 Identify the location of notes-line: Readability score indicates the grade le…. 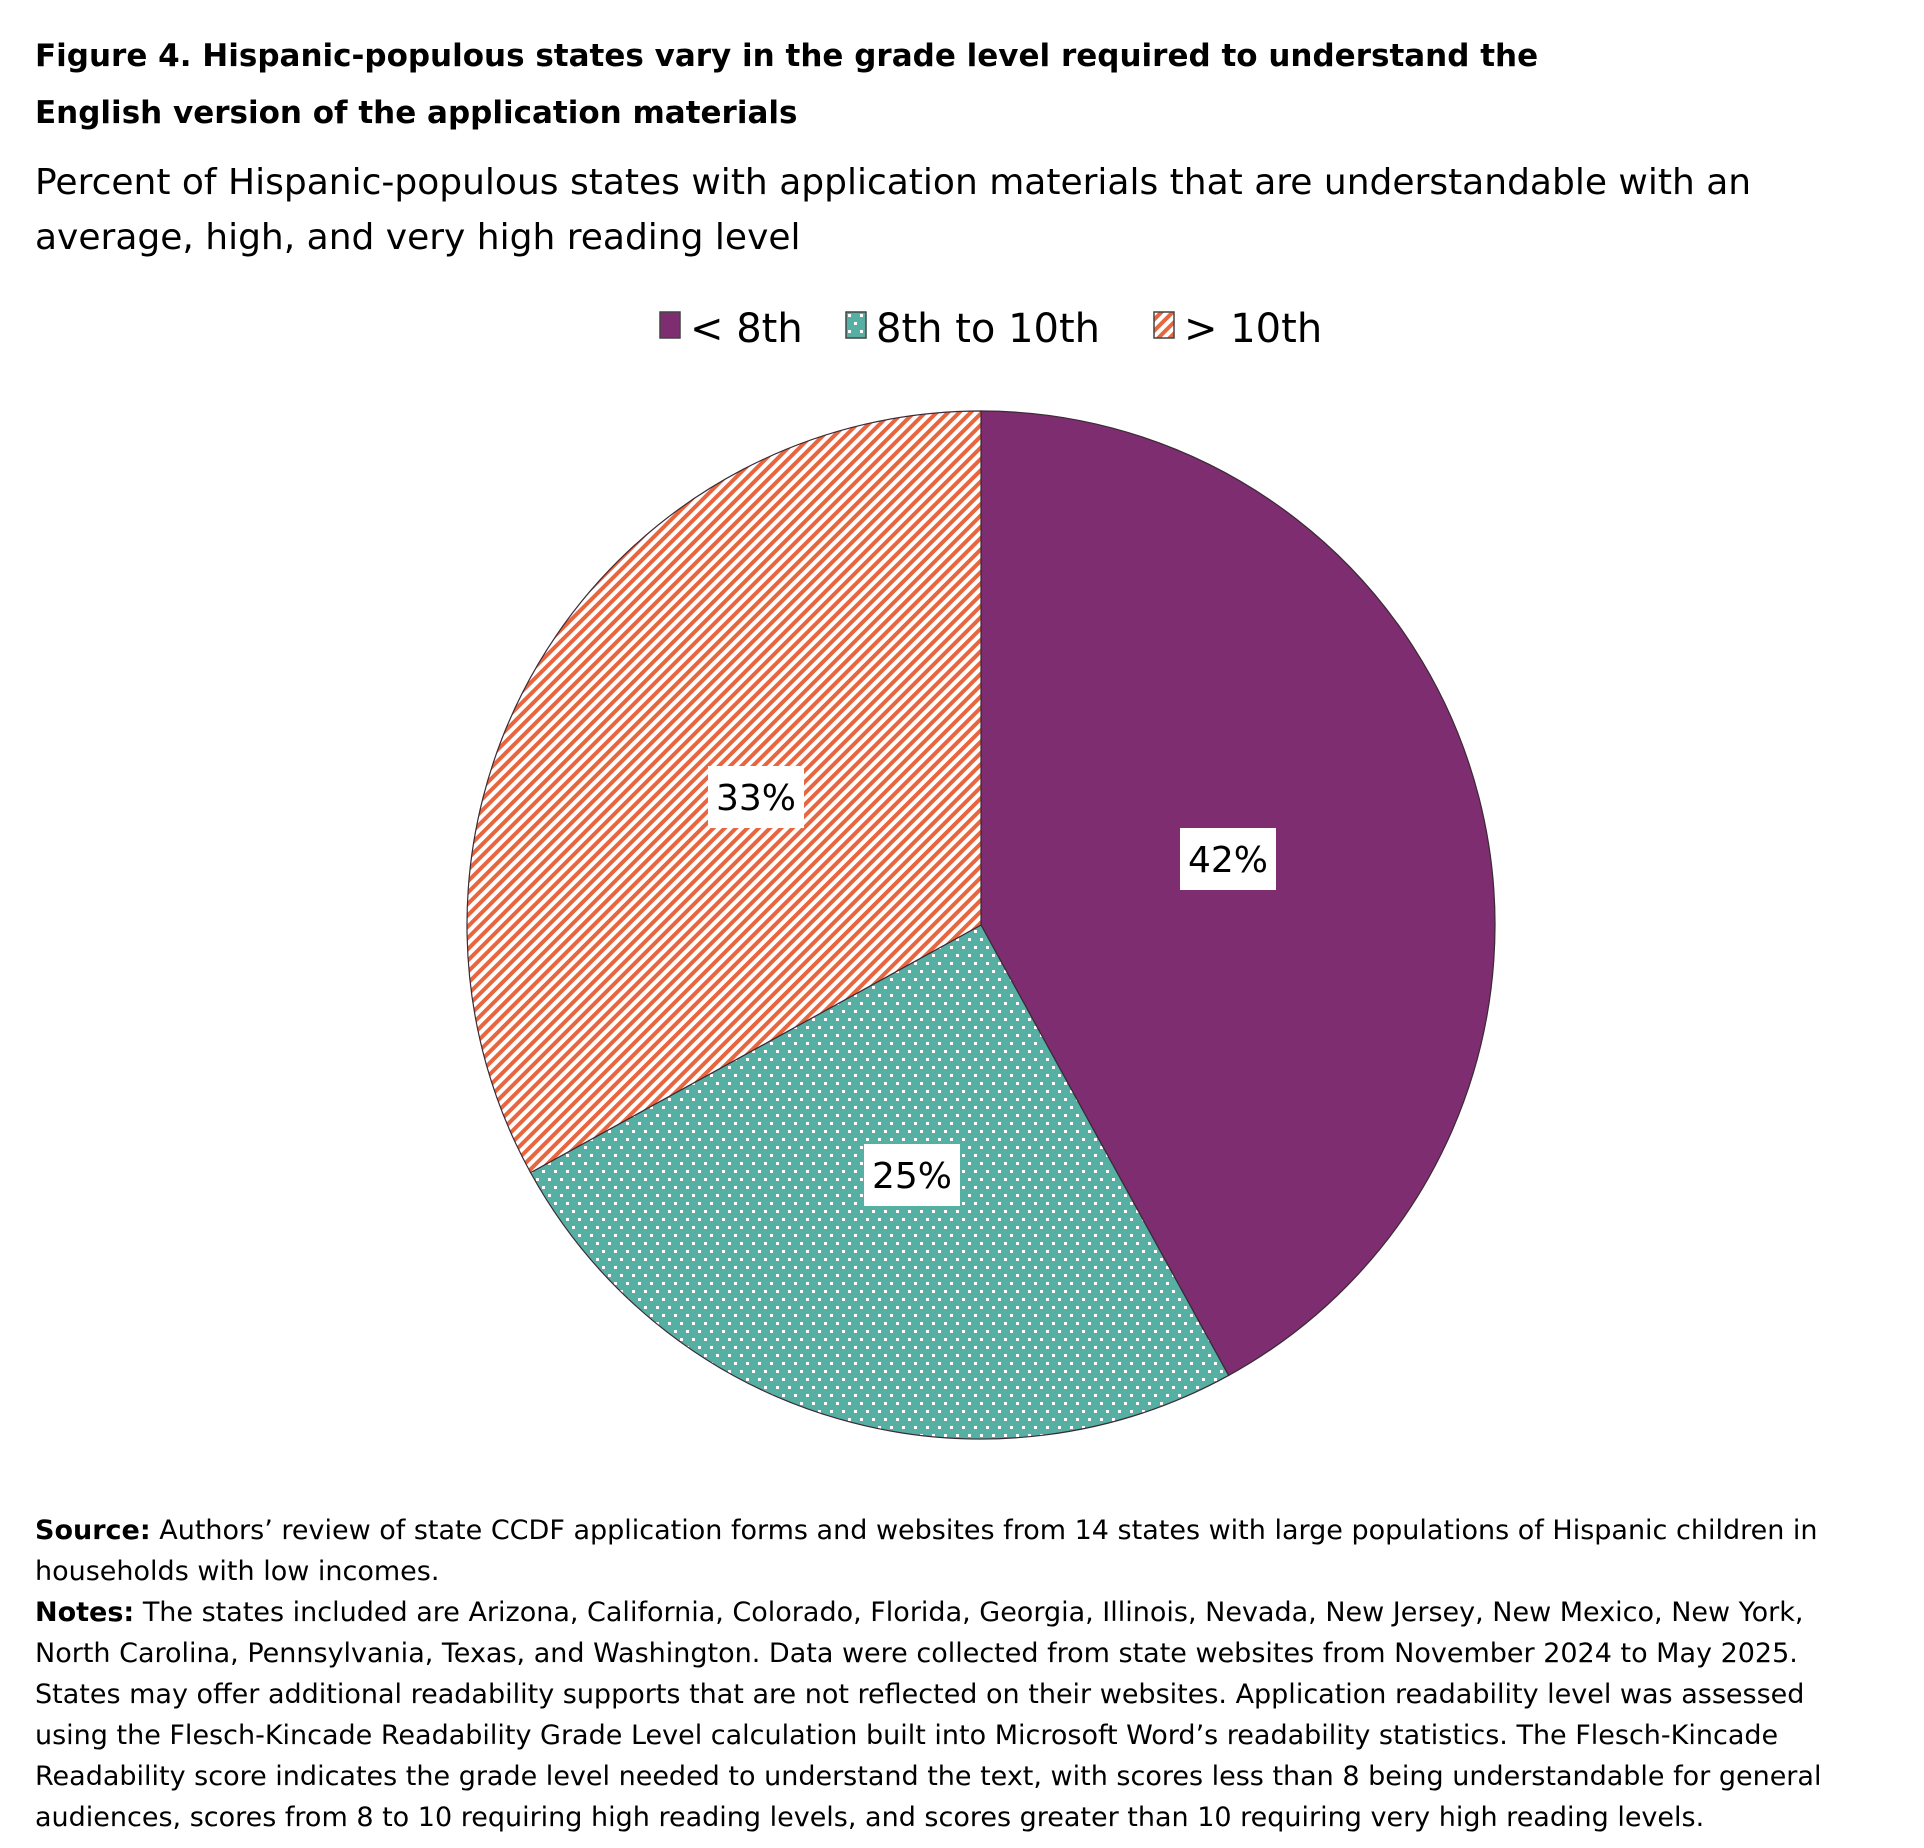
(928, 1776).